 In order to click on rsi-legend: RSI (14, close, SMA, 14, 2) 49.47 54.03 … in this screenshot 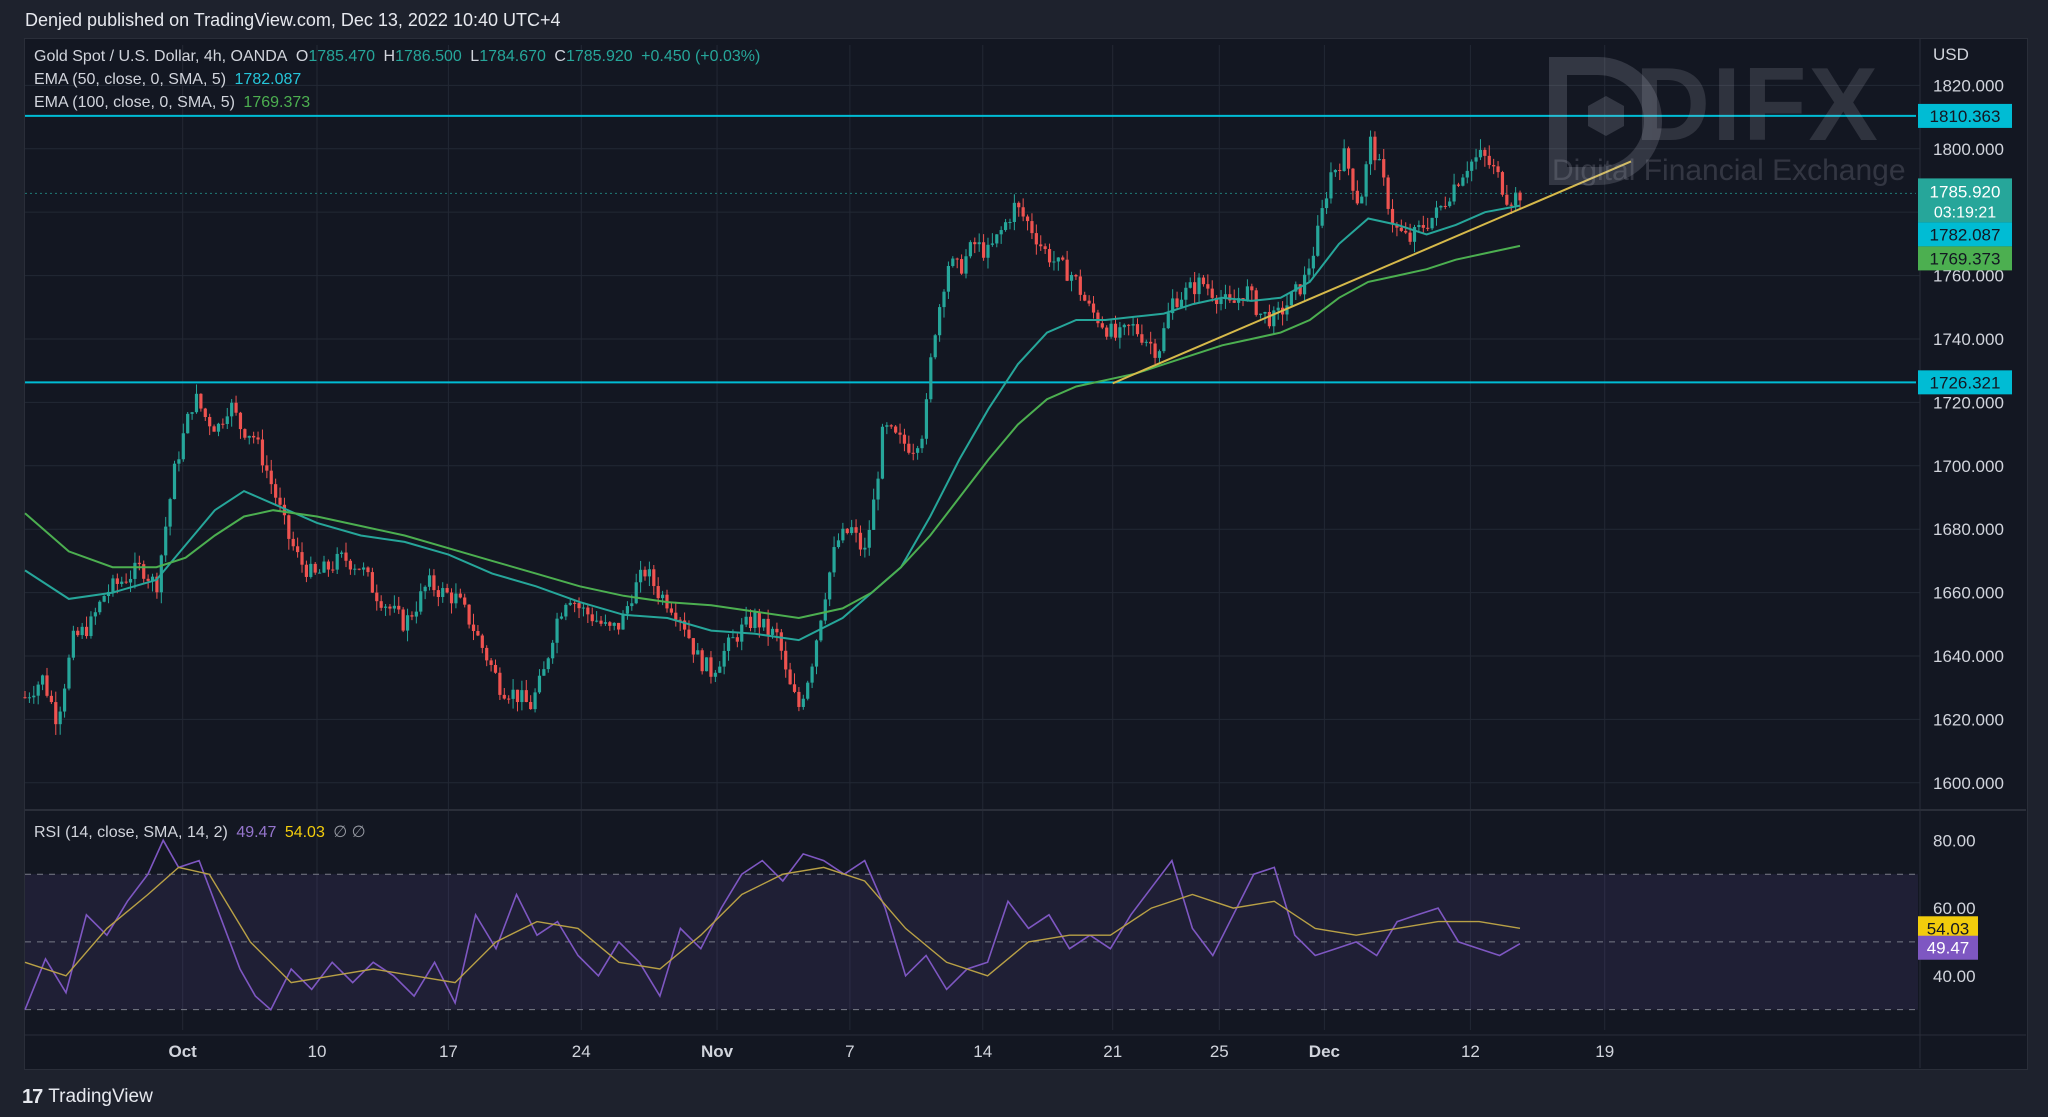, I will do `click(202, 832)`.